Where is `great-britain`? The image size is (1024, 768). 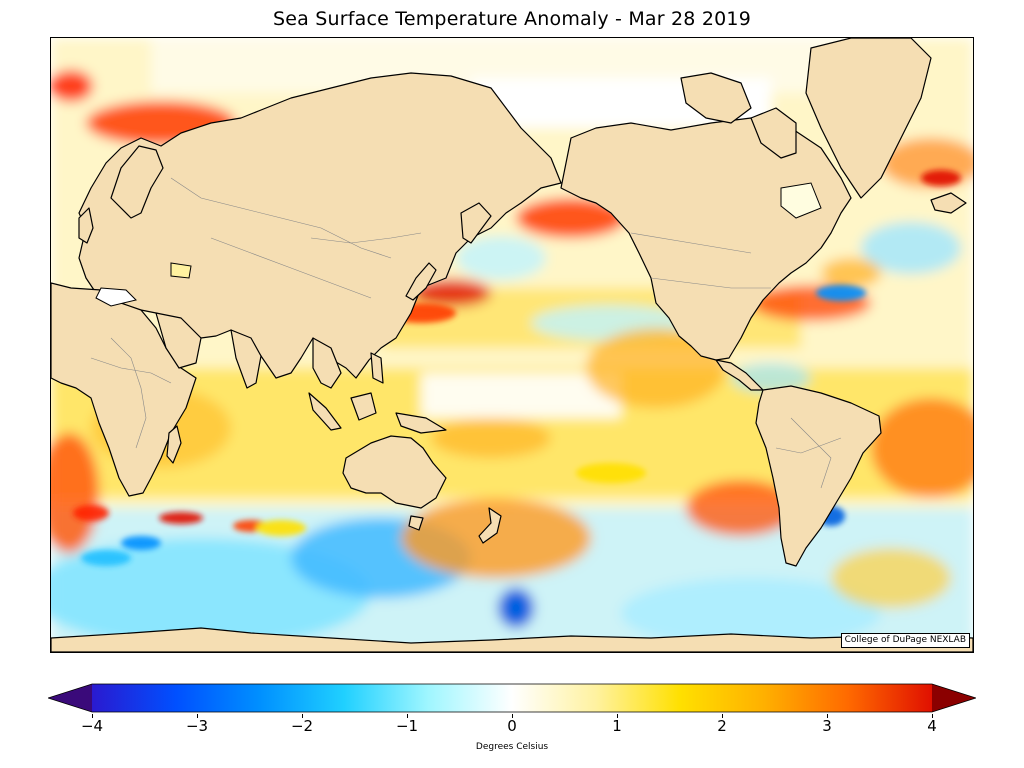
great-britain is located at coordinates (86, 225).